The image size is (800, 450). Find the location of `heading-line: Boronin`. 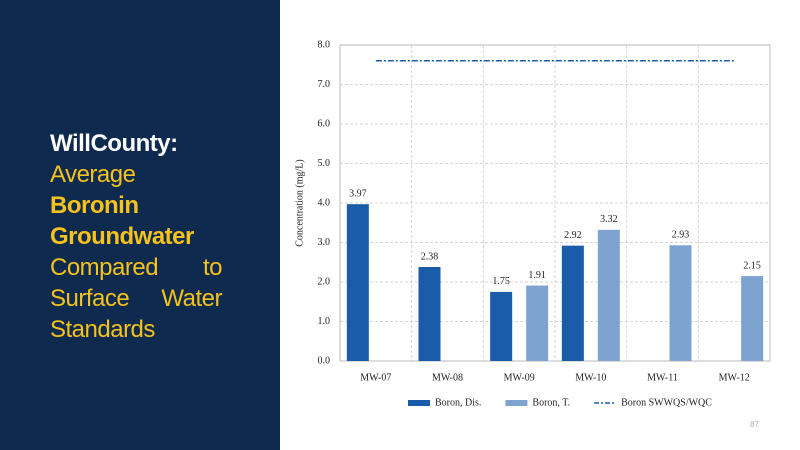

heading-line: Boronin is located at coordinates (94, 205).